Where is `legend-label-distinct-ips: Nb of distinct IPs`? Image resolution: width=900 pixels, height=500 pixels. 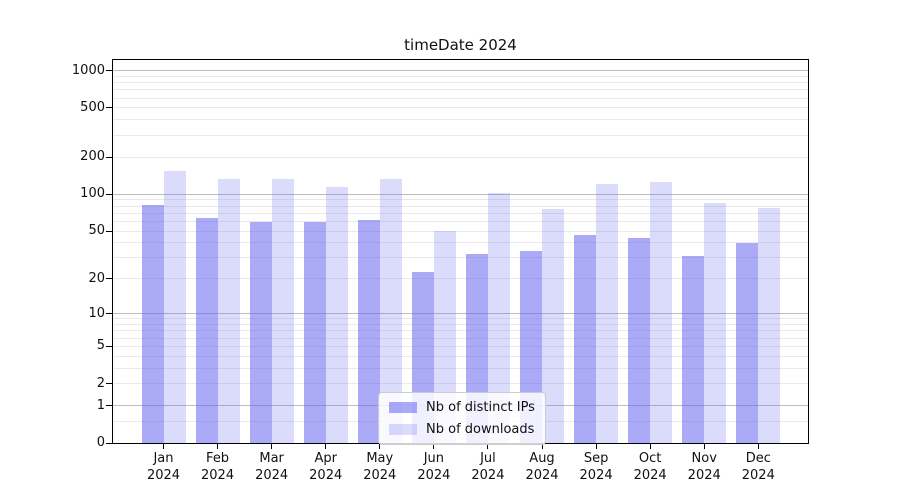
legend-label-distinct-ips: Nb of distinct IPs is located at coordinates (480, 407).